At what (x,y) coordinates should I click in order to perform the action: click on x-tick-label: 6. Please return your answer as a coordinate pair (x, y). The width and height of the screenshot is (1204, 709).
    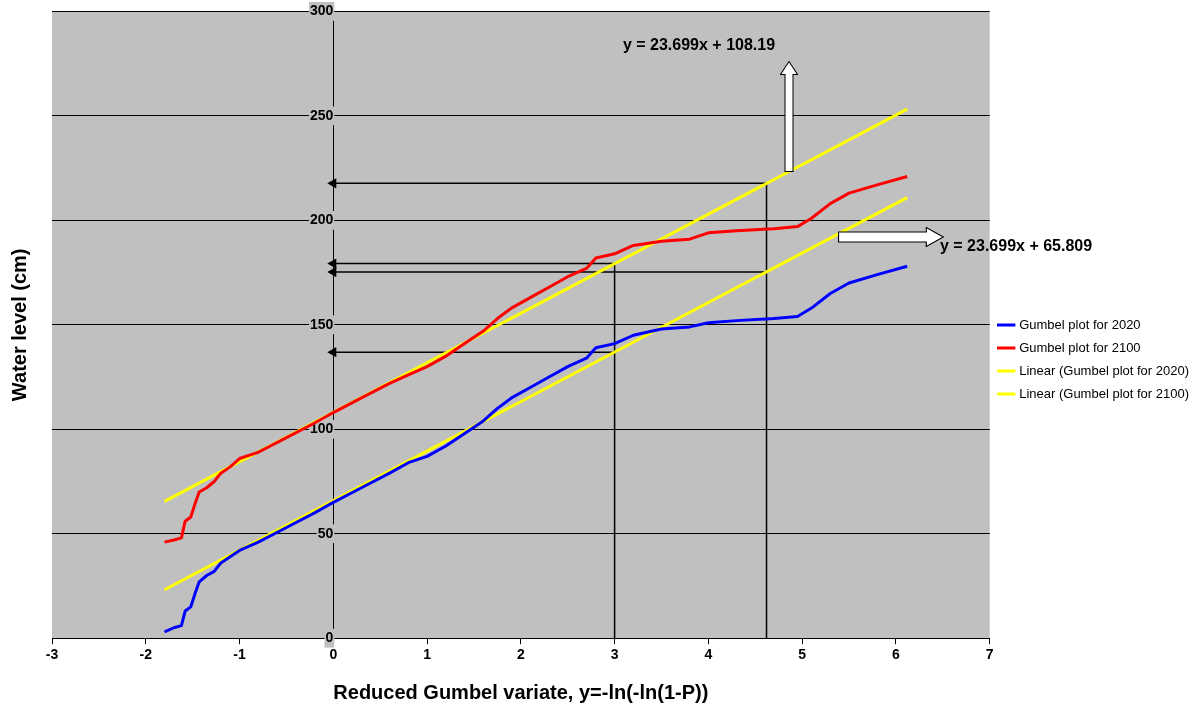
    Looking at the image, I should click on (896, 654).